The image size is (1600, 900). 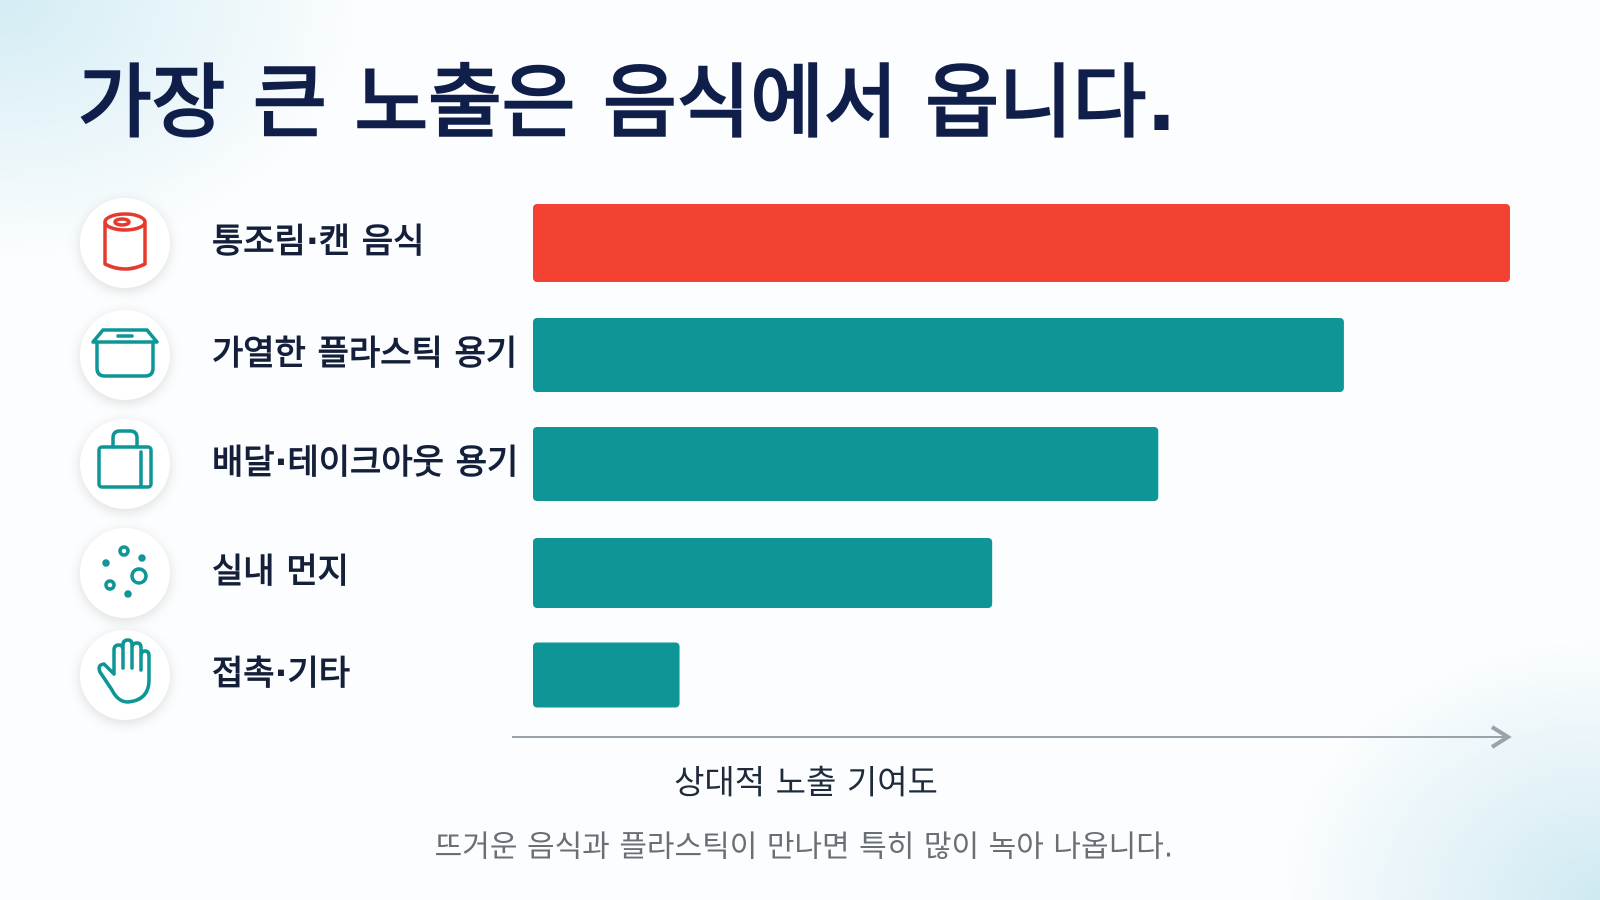 I want to click on x-axis-label: 상대적 노출 기여도, so click(x=806, y=782).